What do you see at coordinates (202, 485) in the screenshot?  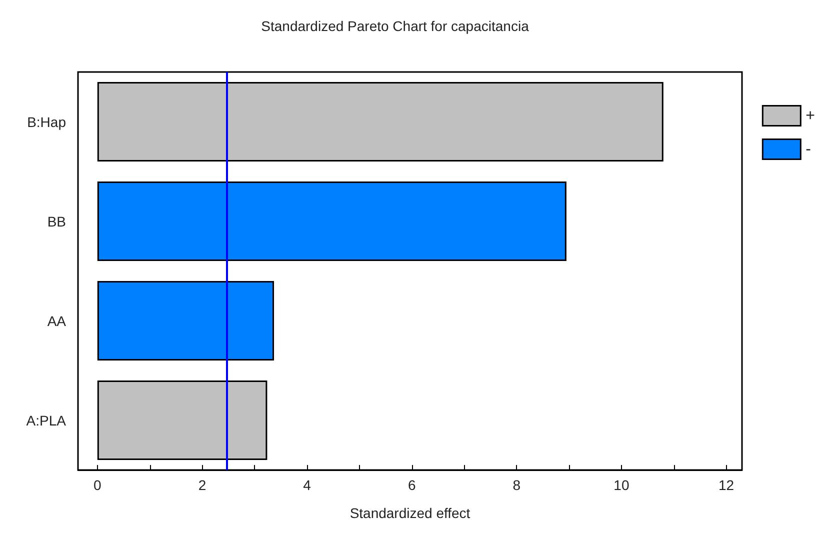 I see `x-tick-label: 2` at bounding box center [202, 485].